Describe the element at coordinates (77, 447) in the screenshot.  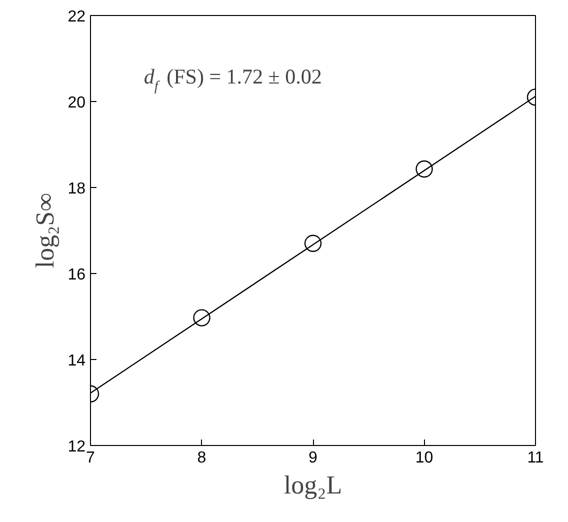
I see `y-tick-label: 12` at that location.